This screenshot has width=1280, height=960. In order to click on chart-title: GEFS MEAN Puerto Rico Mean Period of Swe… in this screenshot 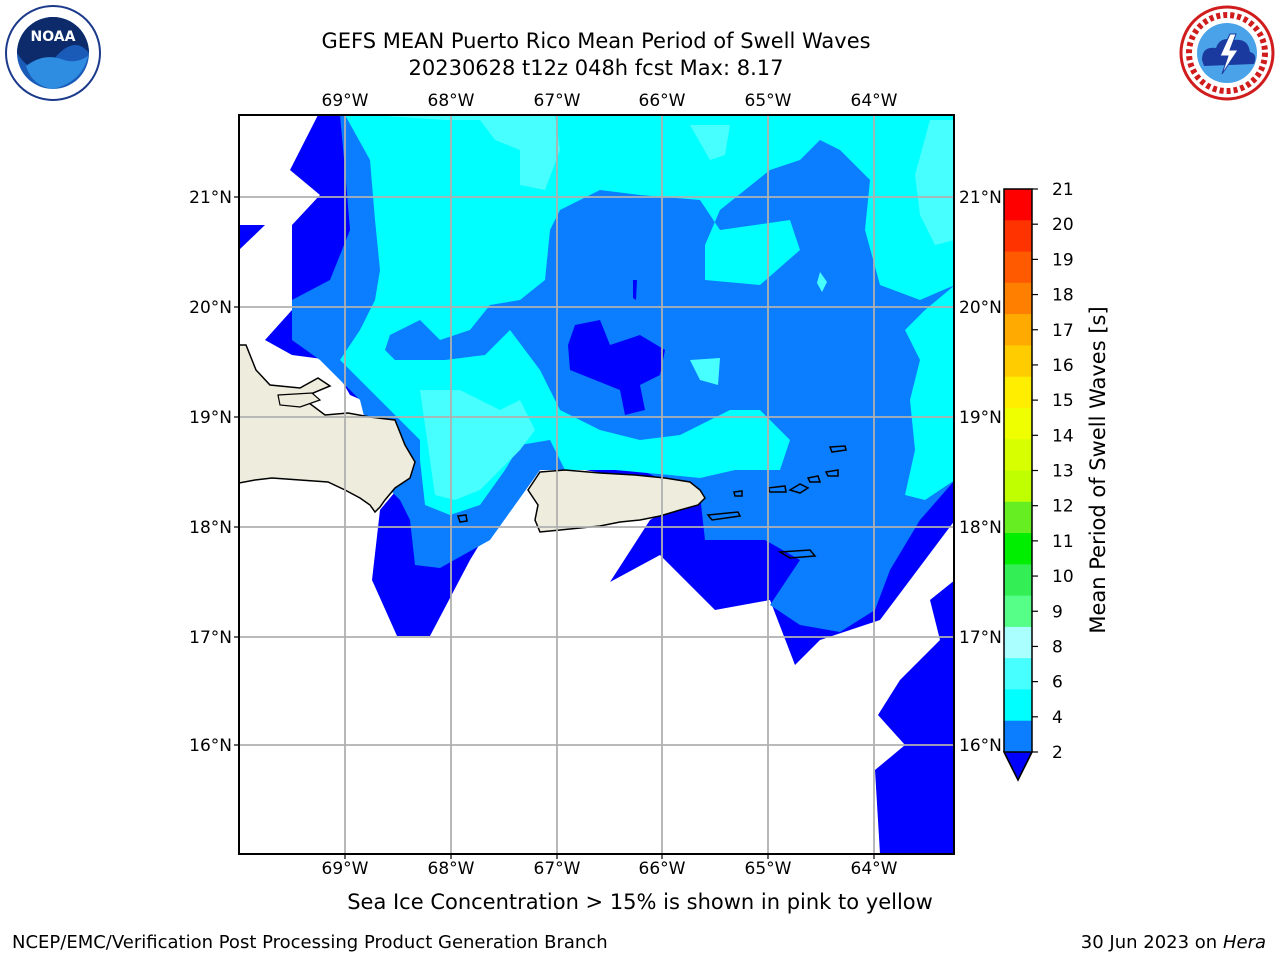, I will do `click(596, 41)`.